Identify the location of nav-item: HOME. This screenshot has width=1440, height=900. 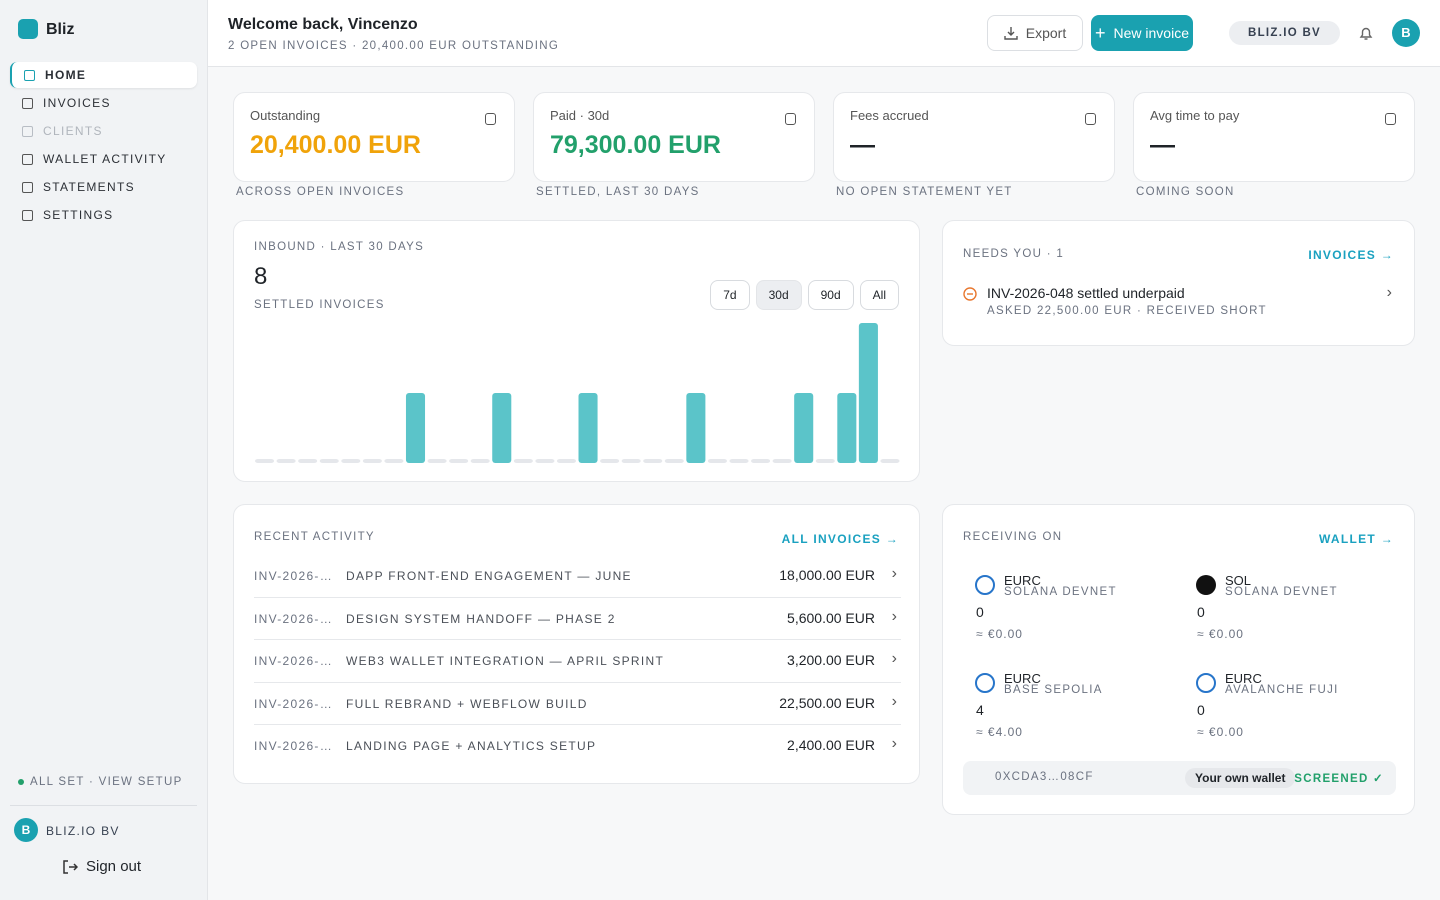
(103, 75).